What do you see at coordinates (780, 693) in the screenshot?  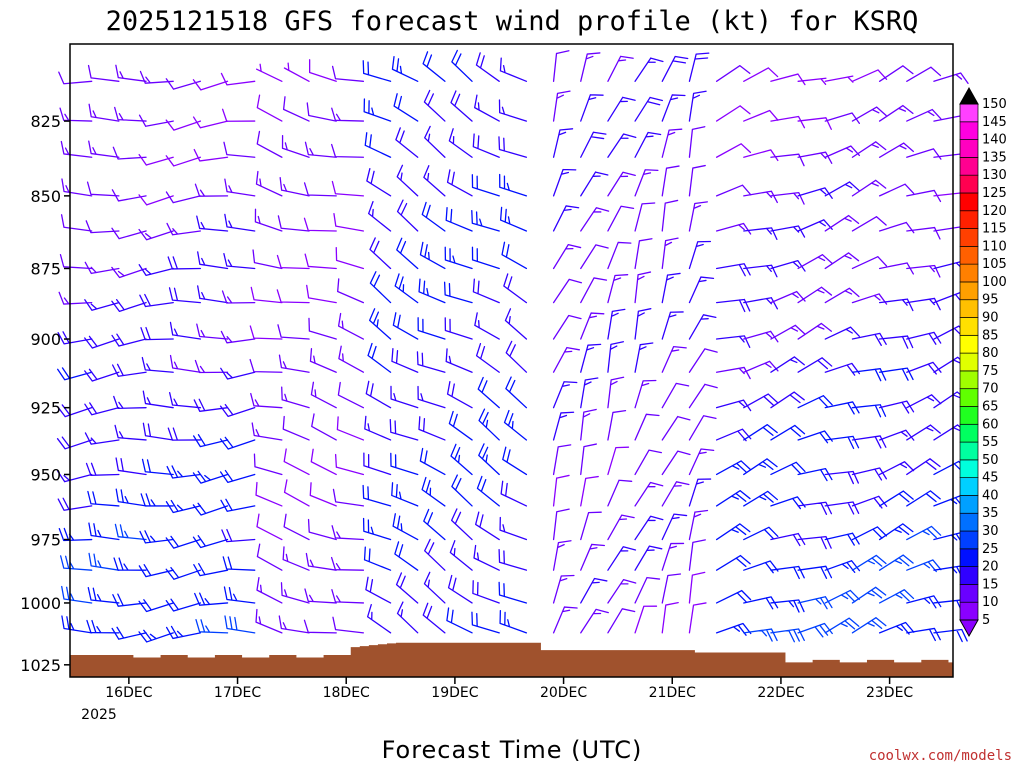 I see `x-tick-label: 22DEC` at bounding box center [780, 693].